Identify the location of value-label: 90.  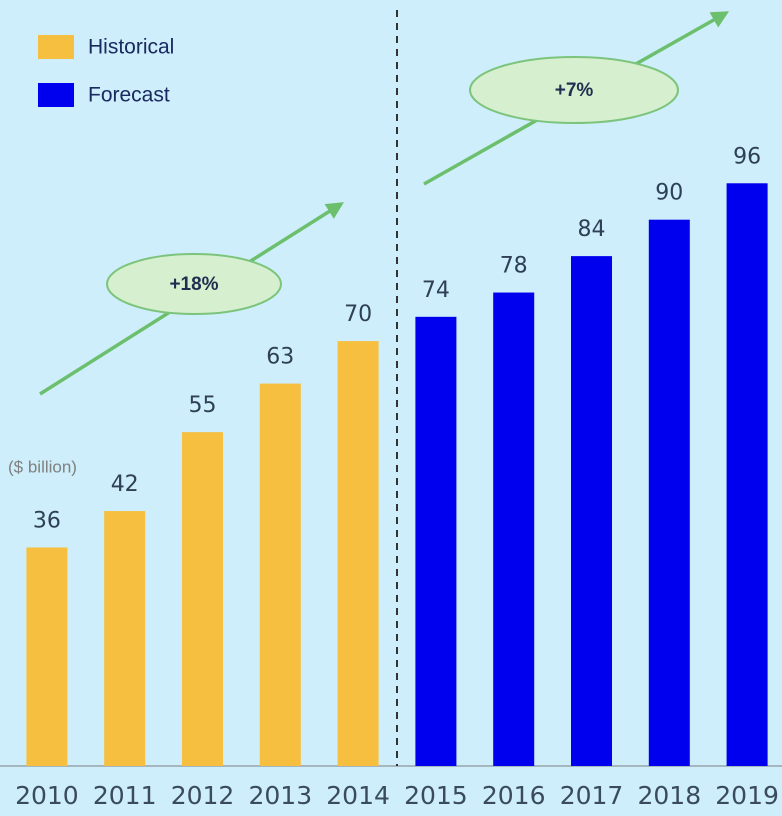
(669, 193).